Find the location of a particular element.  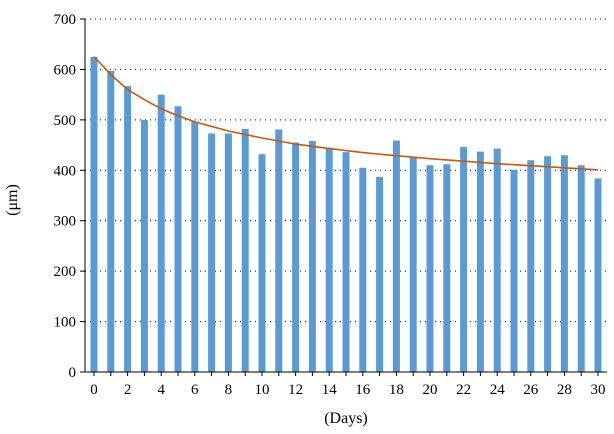

x-tick-label-14: 14 is located at coordinates (330, 390).